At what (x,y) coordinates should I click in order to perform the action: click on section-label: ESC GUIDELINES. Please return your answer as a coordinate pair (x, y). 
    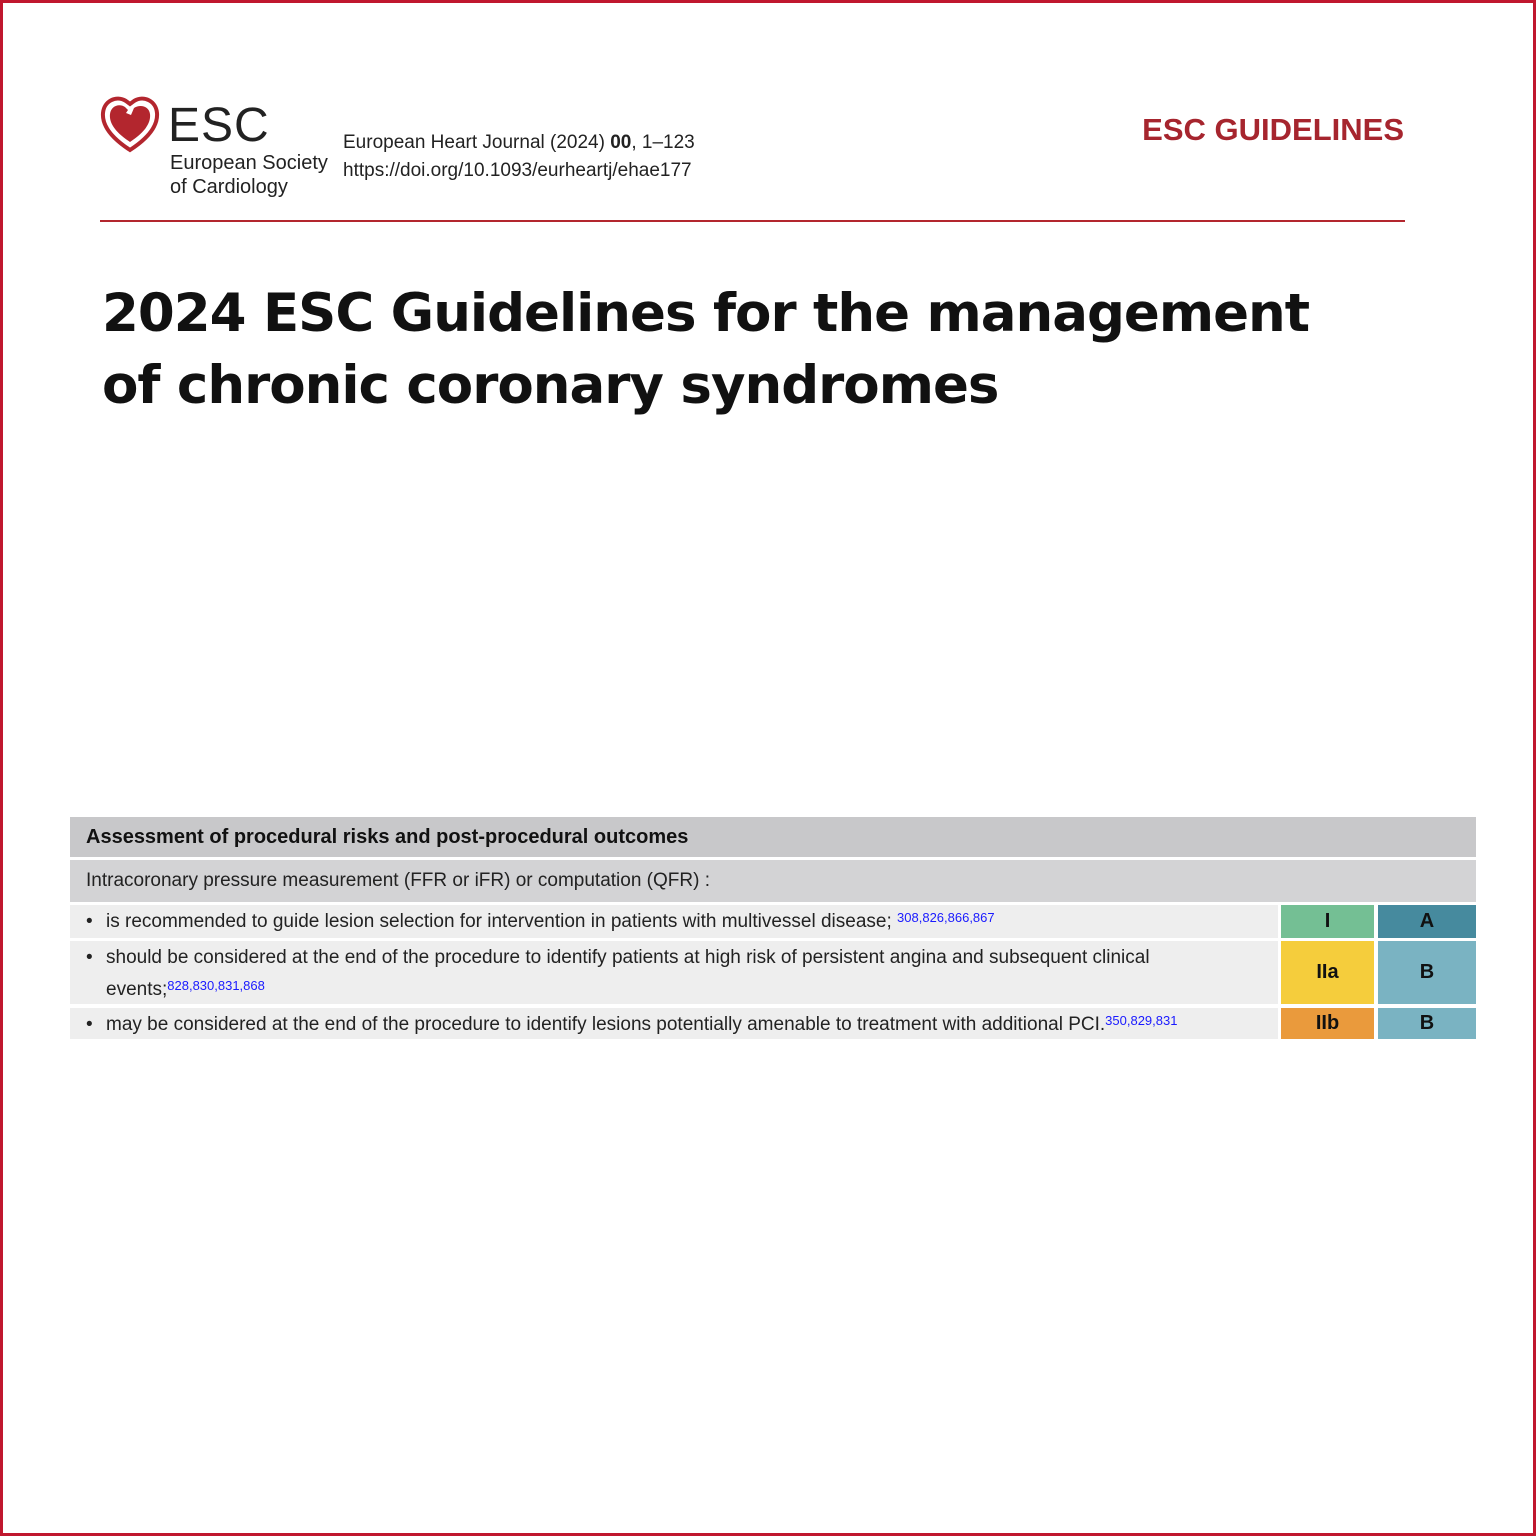
    Looking at the image, I should click on (1273, 129).